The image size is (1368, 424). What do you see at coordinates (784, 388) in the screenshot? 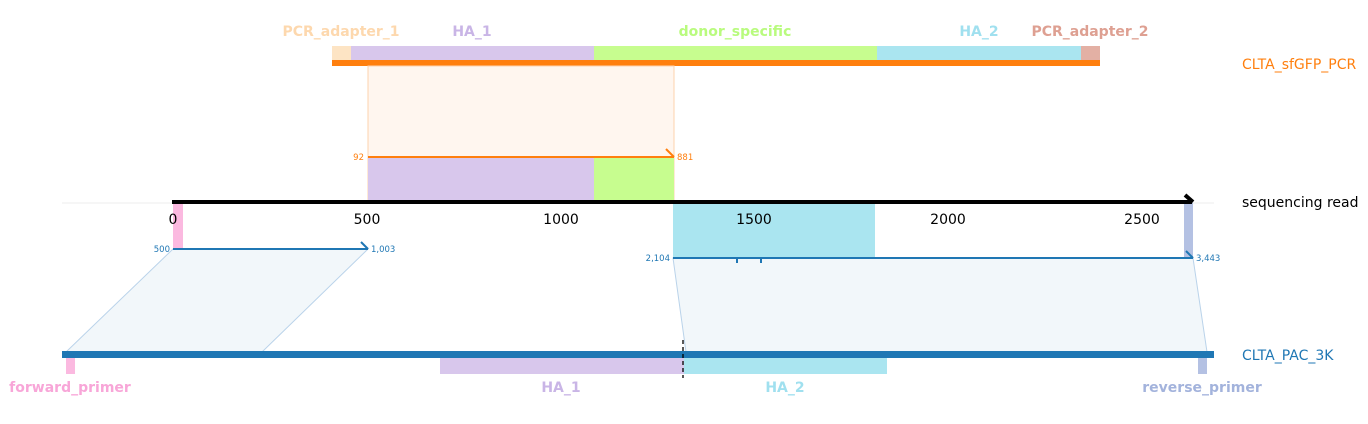
I see `bottom-feature-label-ha-2: HA_2` at bounding box center [784, 388].